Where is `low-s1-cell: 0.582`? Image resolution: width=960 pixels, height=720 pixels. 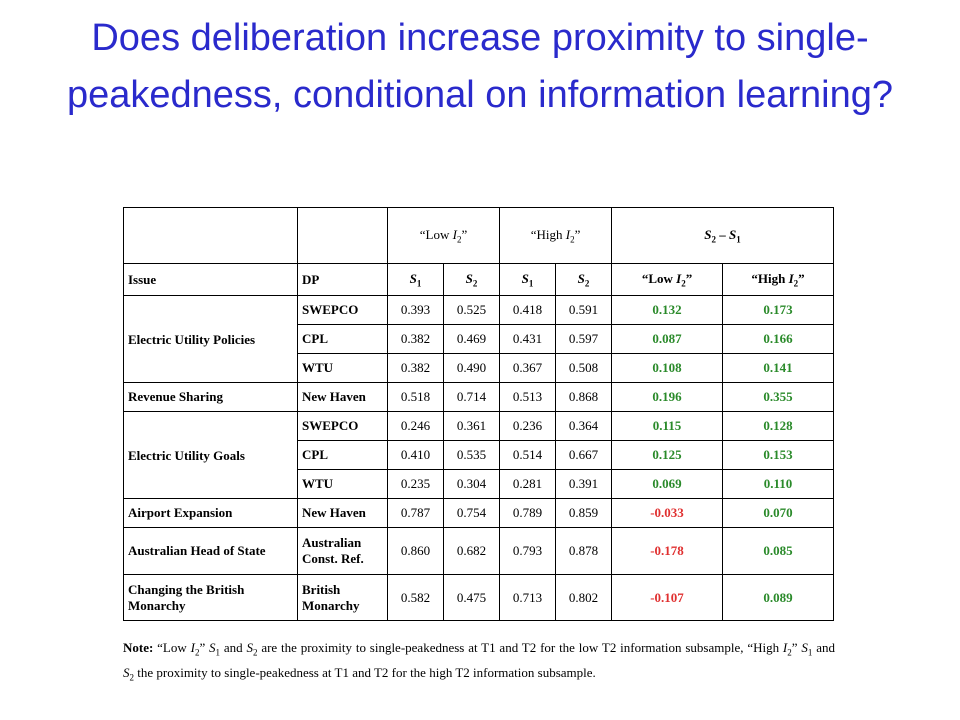
low-s1-cell: 0.582 is located at coordinates (415, 597).